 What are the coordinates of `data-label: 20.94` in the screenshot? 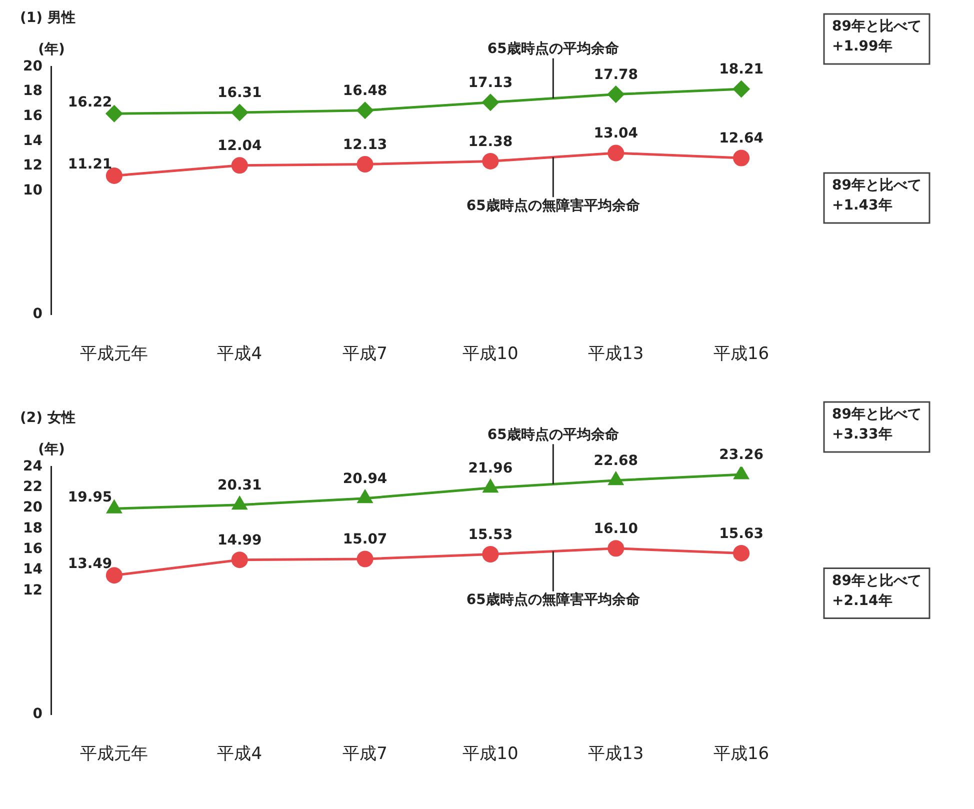 It's located at (365, 479).